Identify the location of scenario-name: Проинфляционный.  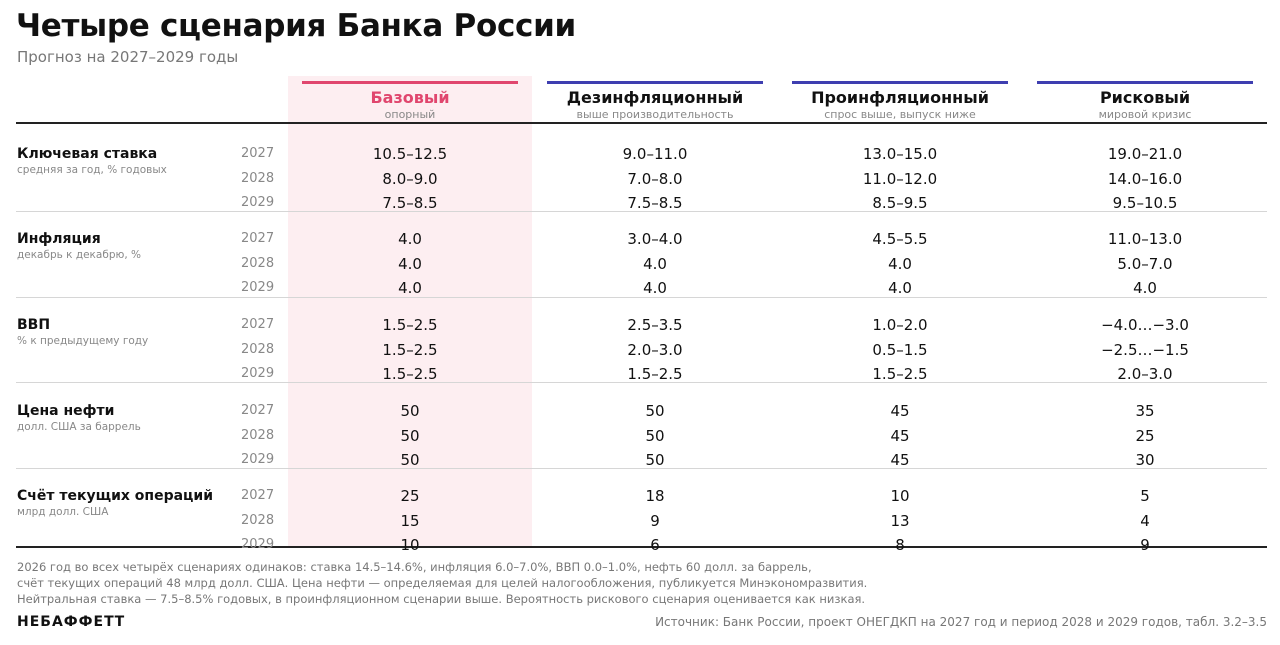
(900, 97).